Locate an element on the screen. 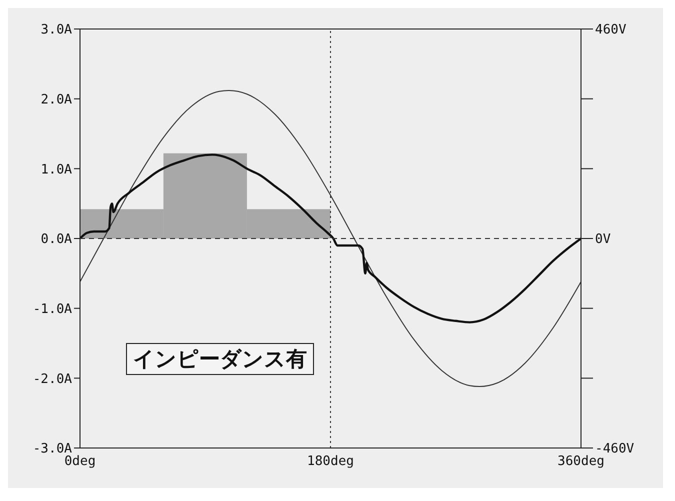 The height and width of the screenshot is (501, 675). y2-tick-label: 0V is located at coordinates (603, 240).